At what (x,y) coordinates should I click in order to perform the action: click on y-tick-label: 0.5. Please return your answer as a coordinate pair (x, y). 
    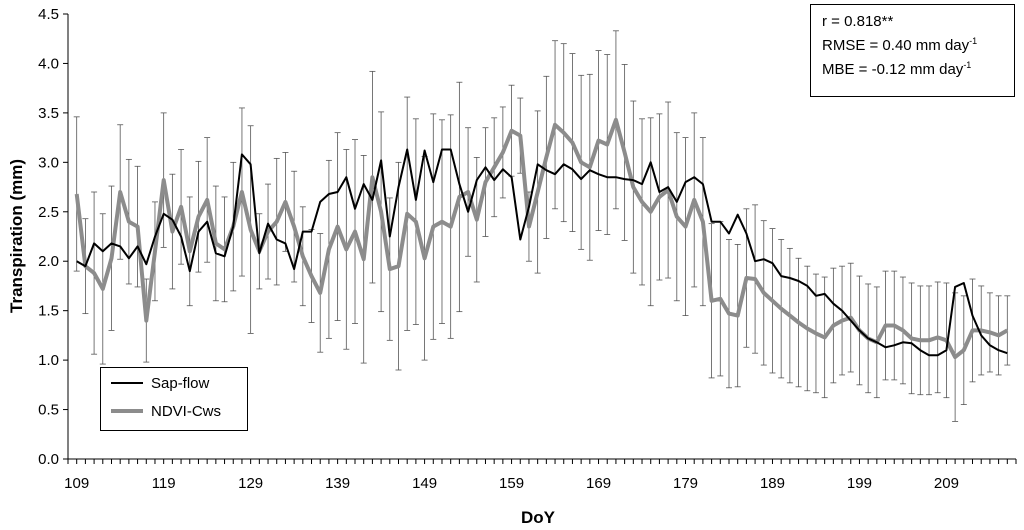
    Looking at the image, I should click on (48, 410).